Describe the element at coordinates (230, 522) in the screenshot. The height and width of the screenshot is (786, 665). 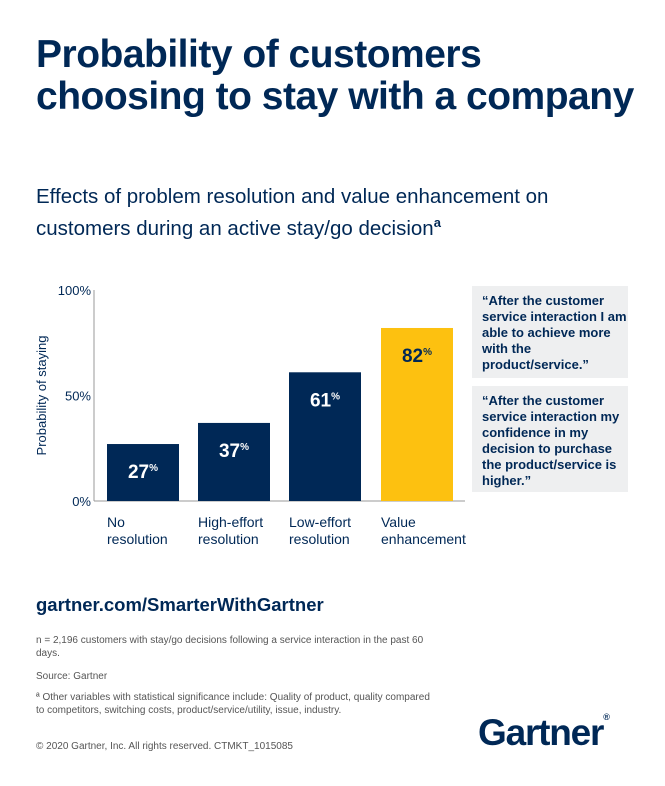
I see `category-label: High-effort` at that location.